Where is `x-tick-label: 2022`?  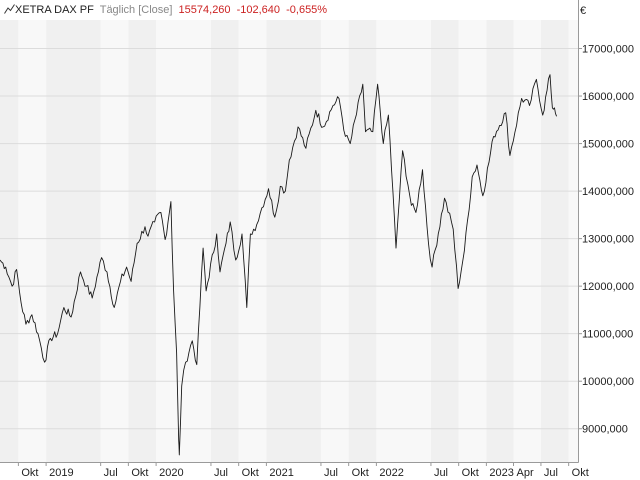
x-tick-label: 2022 is located at coordinates (391, 473).